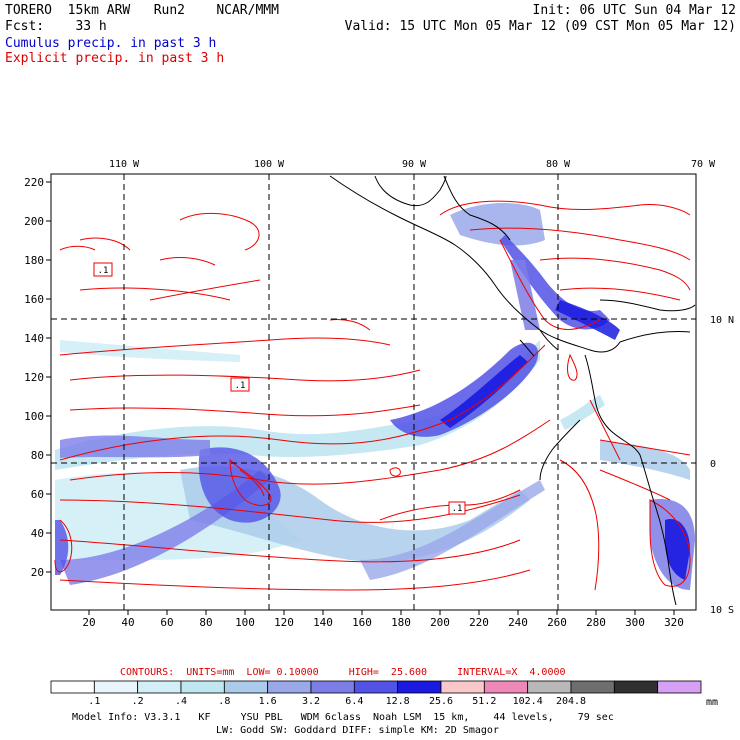 This screenshot has height=740, width=740. Describe the element at coordinates (596, 622) in the screenshot. I see `x-tick-label: 280` at that location.